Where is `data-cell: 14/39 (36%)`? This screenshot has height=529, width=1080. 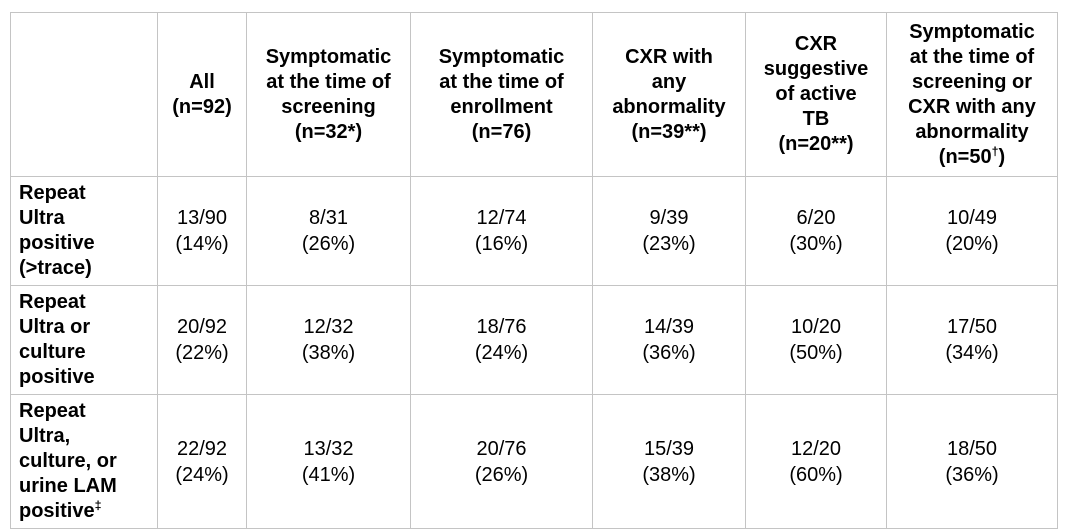 data-cell: 14/39 (36%) is located at coordinates (669, 340).